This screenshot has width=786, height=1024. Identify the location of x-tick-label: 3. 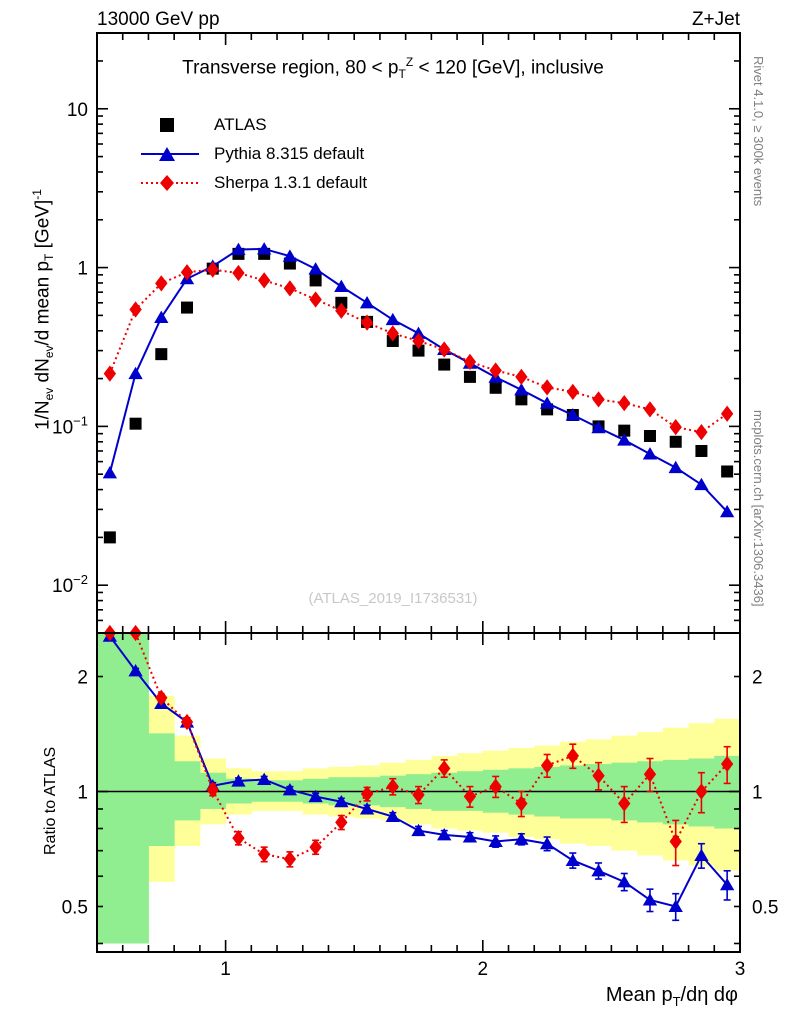
(740, 969).